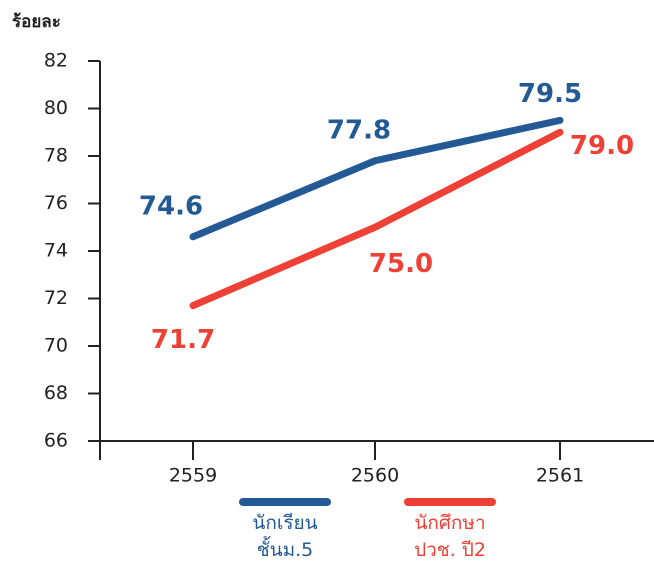 Image resolution: width=654 pixels, height=563 pixels. I want to click on legend-label: นักเรียน ชั้นม.5, so click(285, 536).